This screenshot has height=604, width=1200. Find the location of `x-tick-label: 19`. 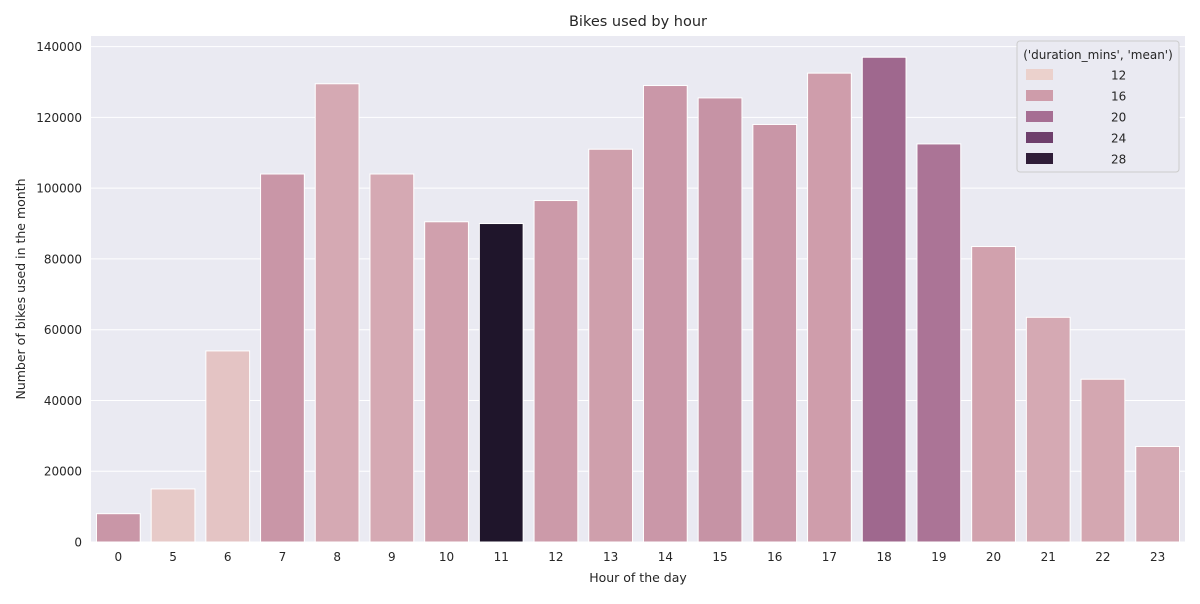

x-tick-label: 19 is located at coordinates (938, 557).